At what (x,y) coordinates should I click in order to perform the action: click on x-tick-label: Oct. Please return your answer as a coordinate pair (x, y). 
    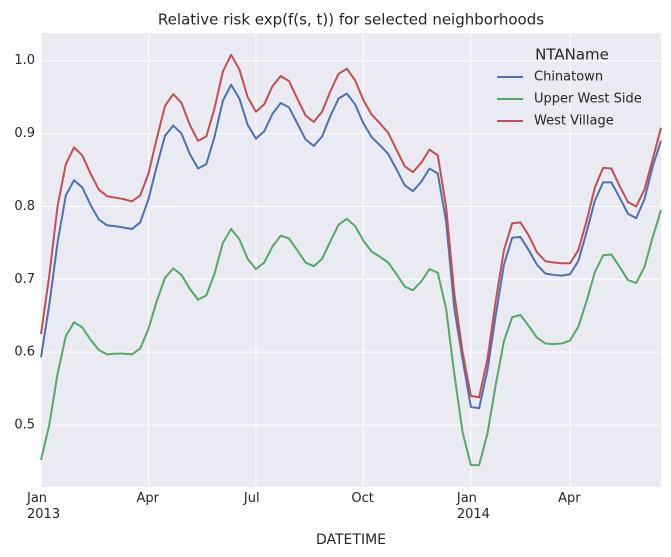
    Looking at the image, I should click on (362, 498).